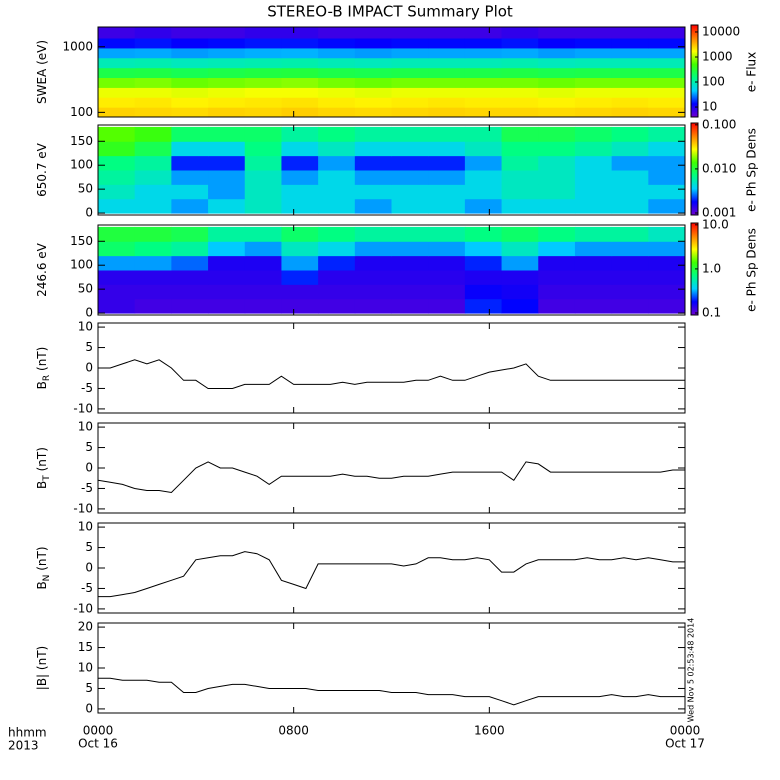  Describe the element at coordinates (85, 527) in the screenshot. I see `y-tick-label: 10` at that location.